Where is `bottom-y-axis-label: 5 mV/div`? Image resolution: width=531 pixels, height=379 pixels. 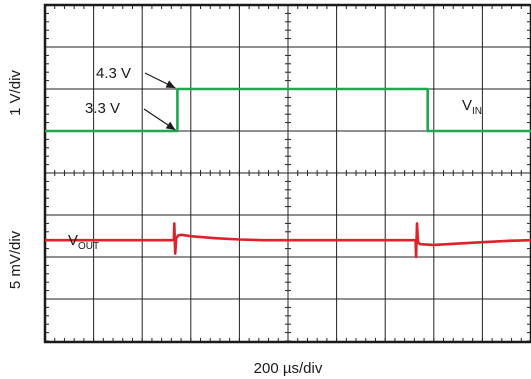 bottom-y-axis-label: 5 mV/div is located at coordinates (15, 259).